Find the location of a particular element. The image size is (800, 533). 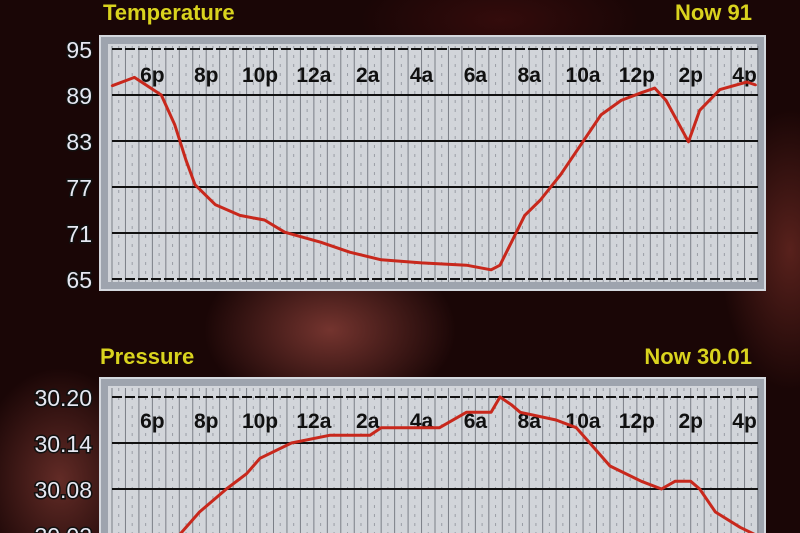

y-tick-label: 77 is located at coordinates (79, 188).